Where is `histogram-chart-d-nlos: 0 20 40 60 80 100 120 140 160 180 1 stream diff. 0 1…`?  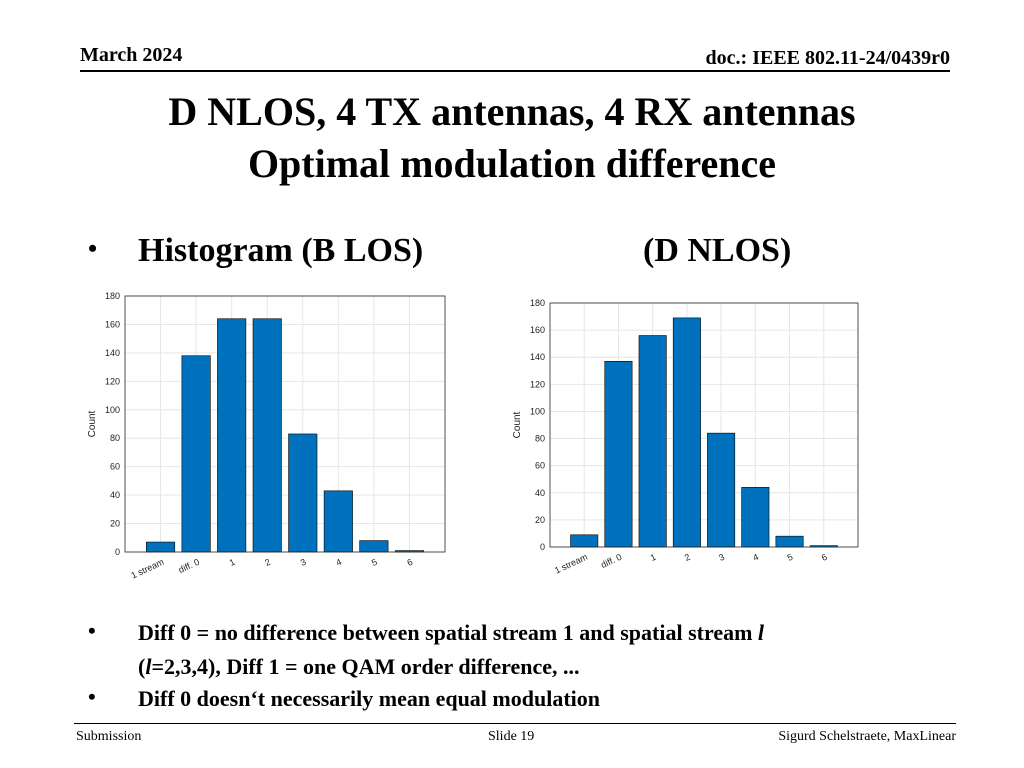 histogram-chart-d-nlos: 0 20 40 60 80 100 120 140 160 180 1 stream diff. 0 1… is located at coordinates (687, 438).